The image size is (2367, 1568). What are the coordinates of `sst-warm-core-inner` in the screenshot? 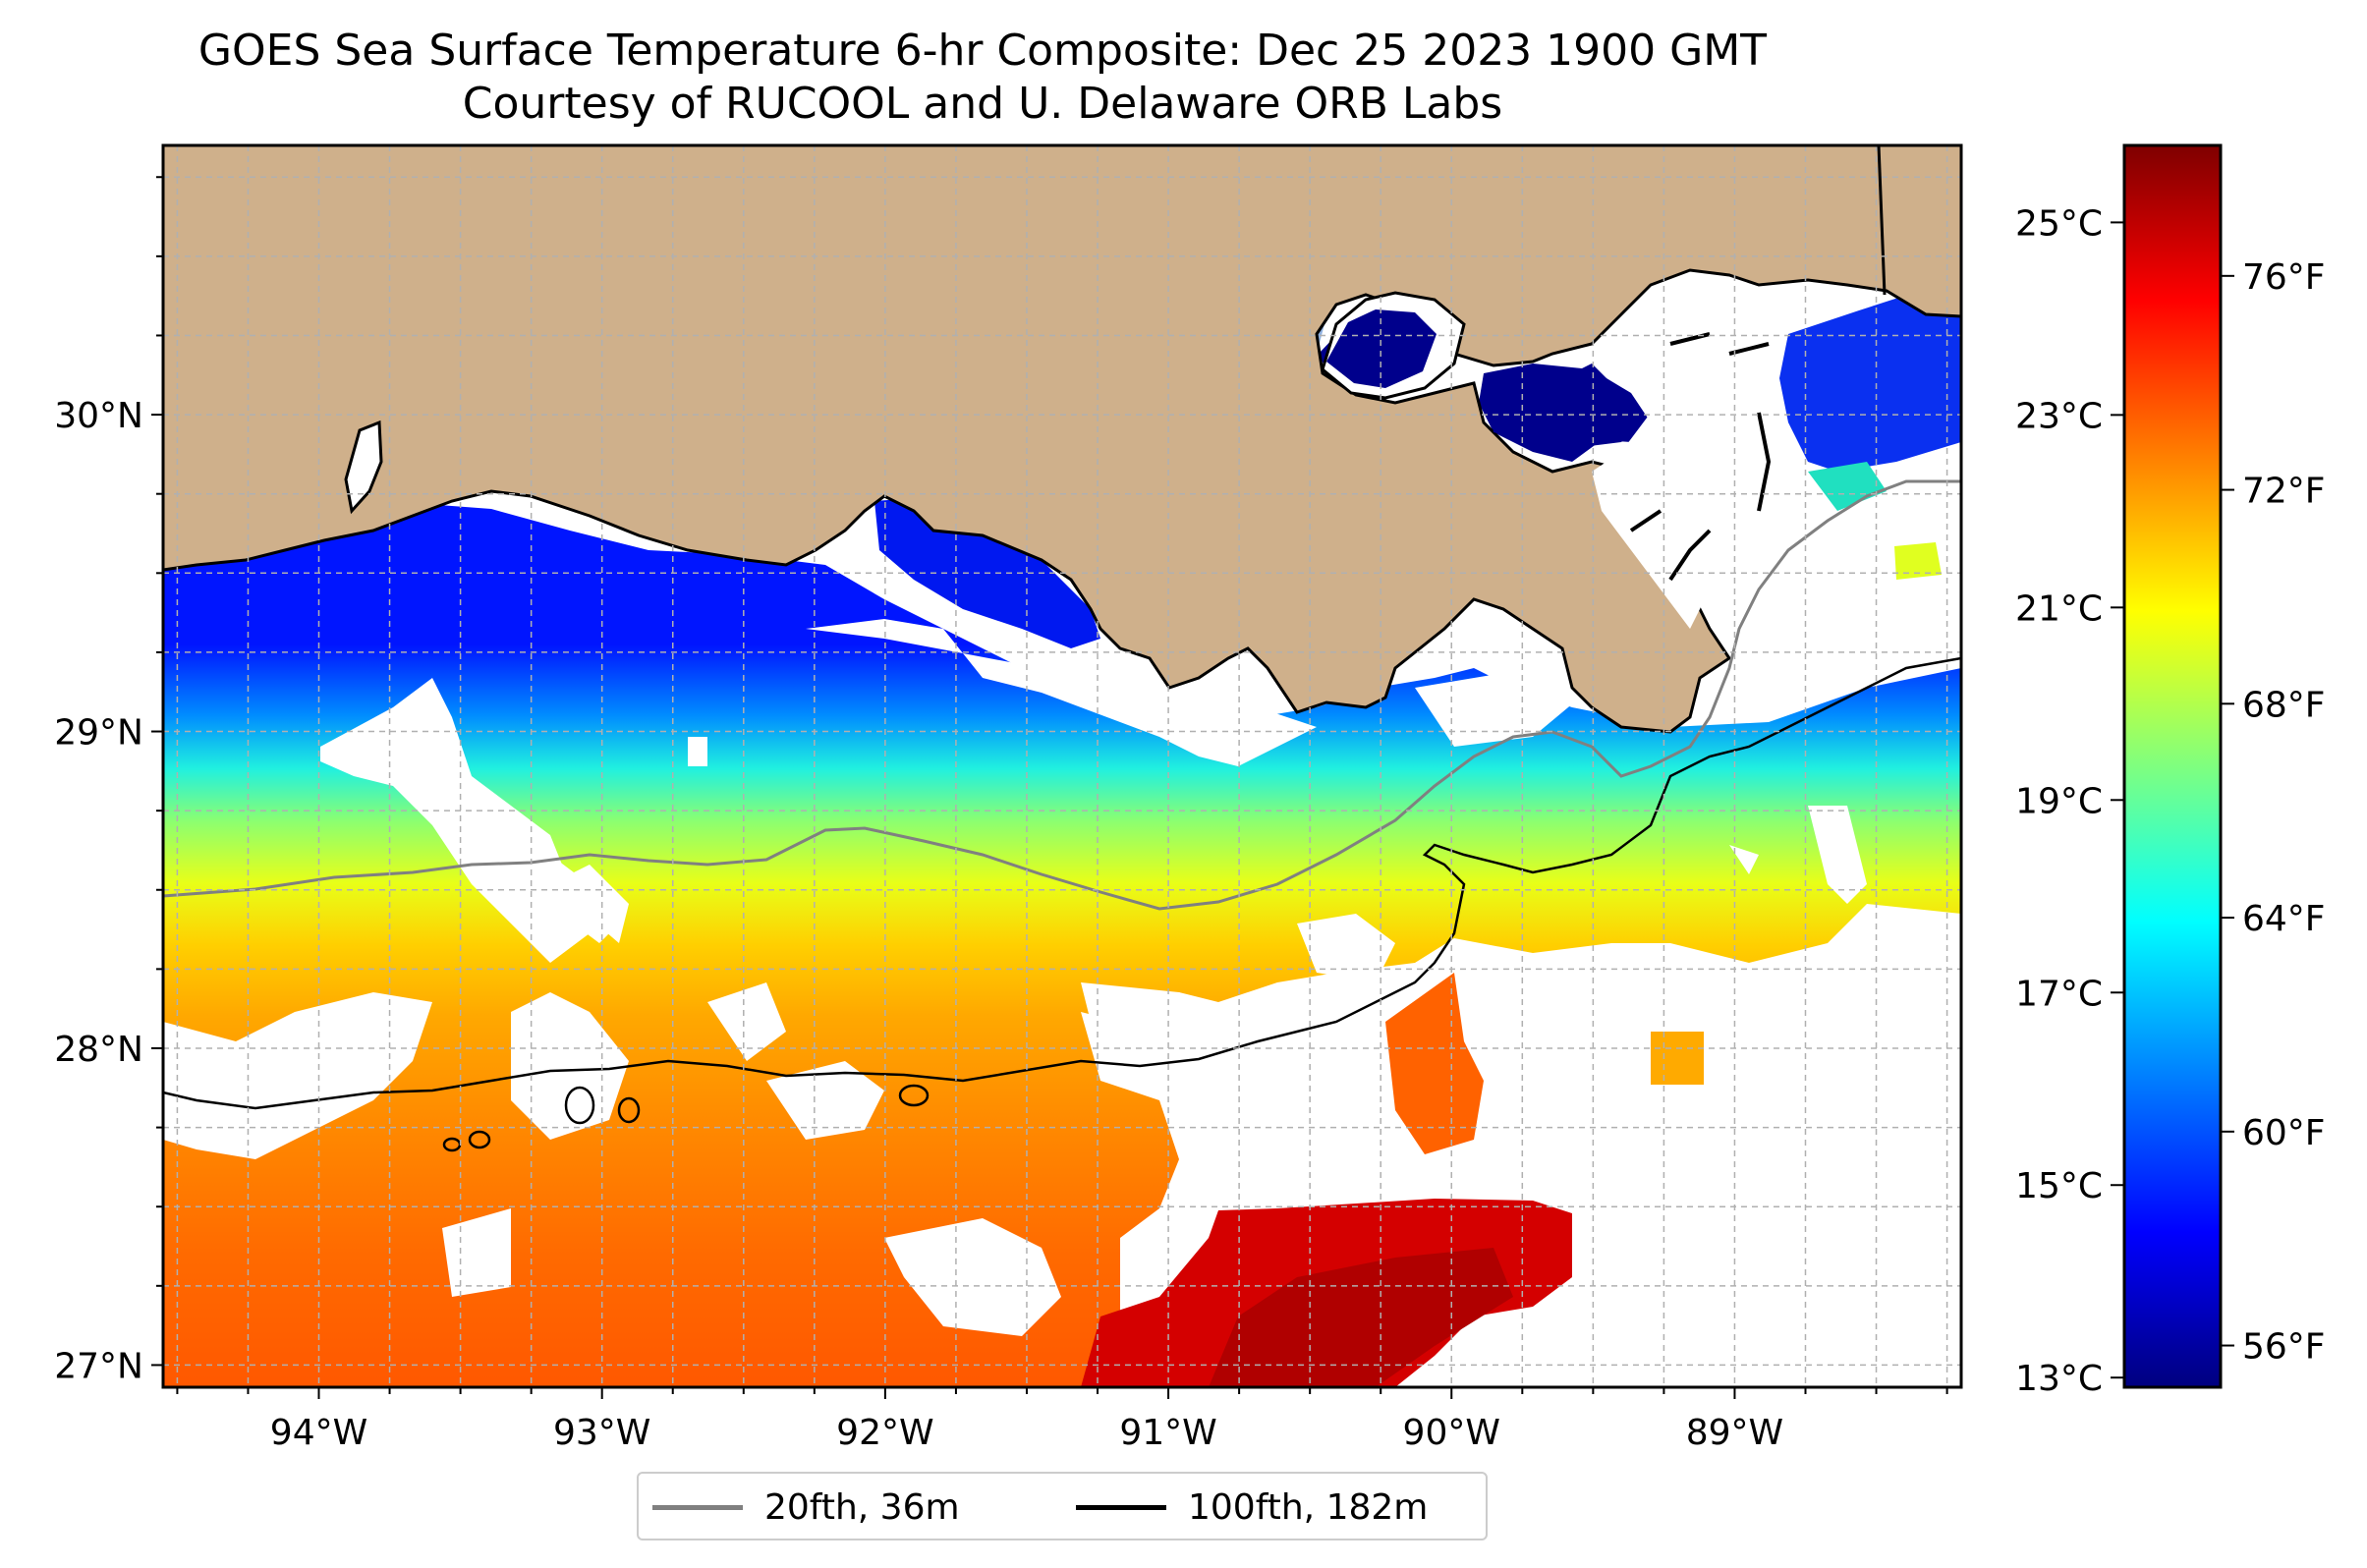 It's located at (1361, 1317).